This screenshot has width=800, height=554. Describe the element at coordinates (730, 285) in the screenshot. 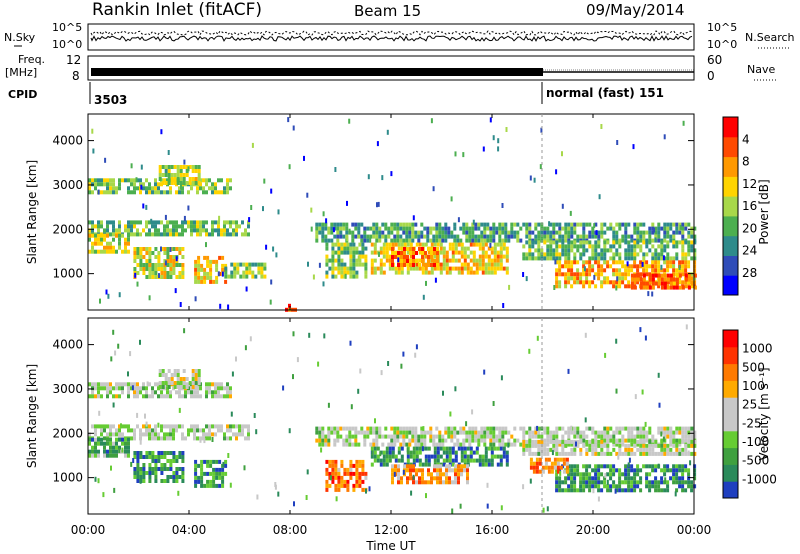

I see `power-colorbar-swatch` at that location.